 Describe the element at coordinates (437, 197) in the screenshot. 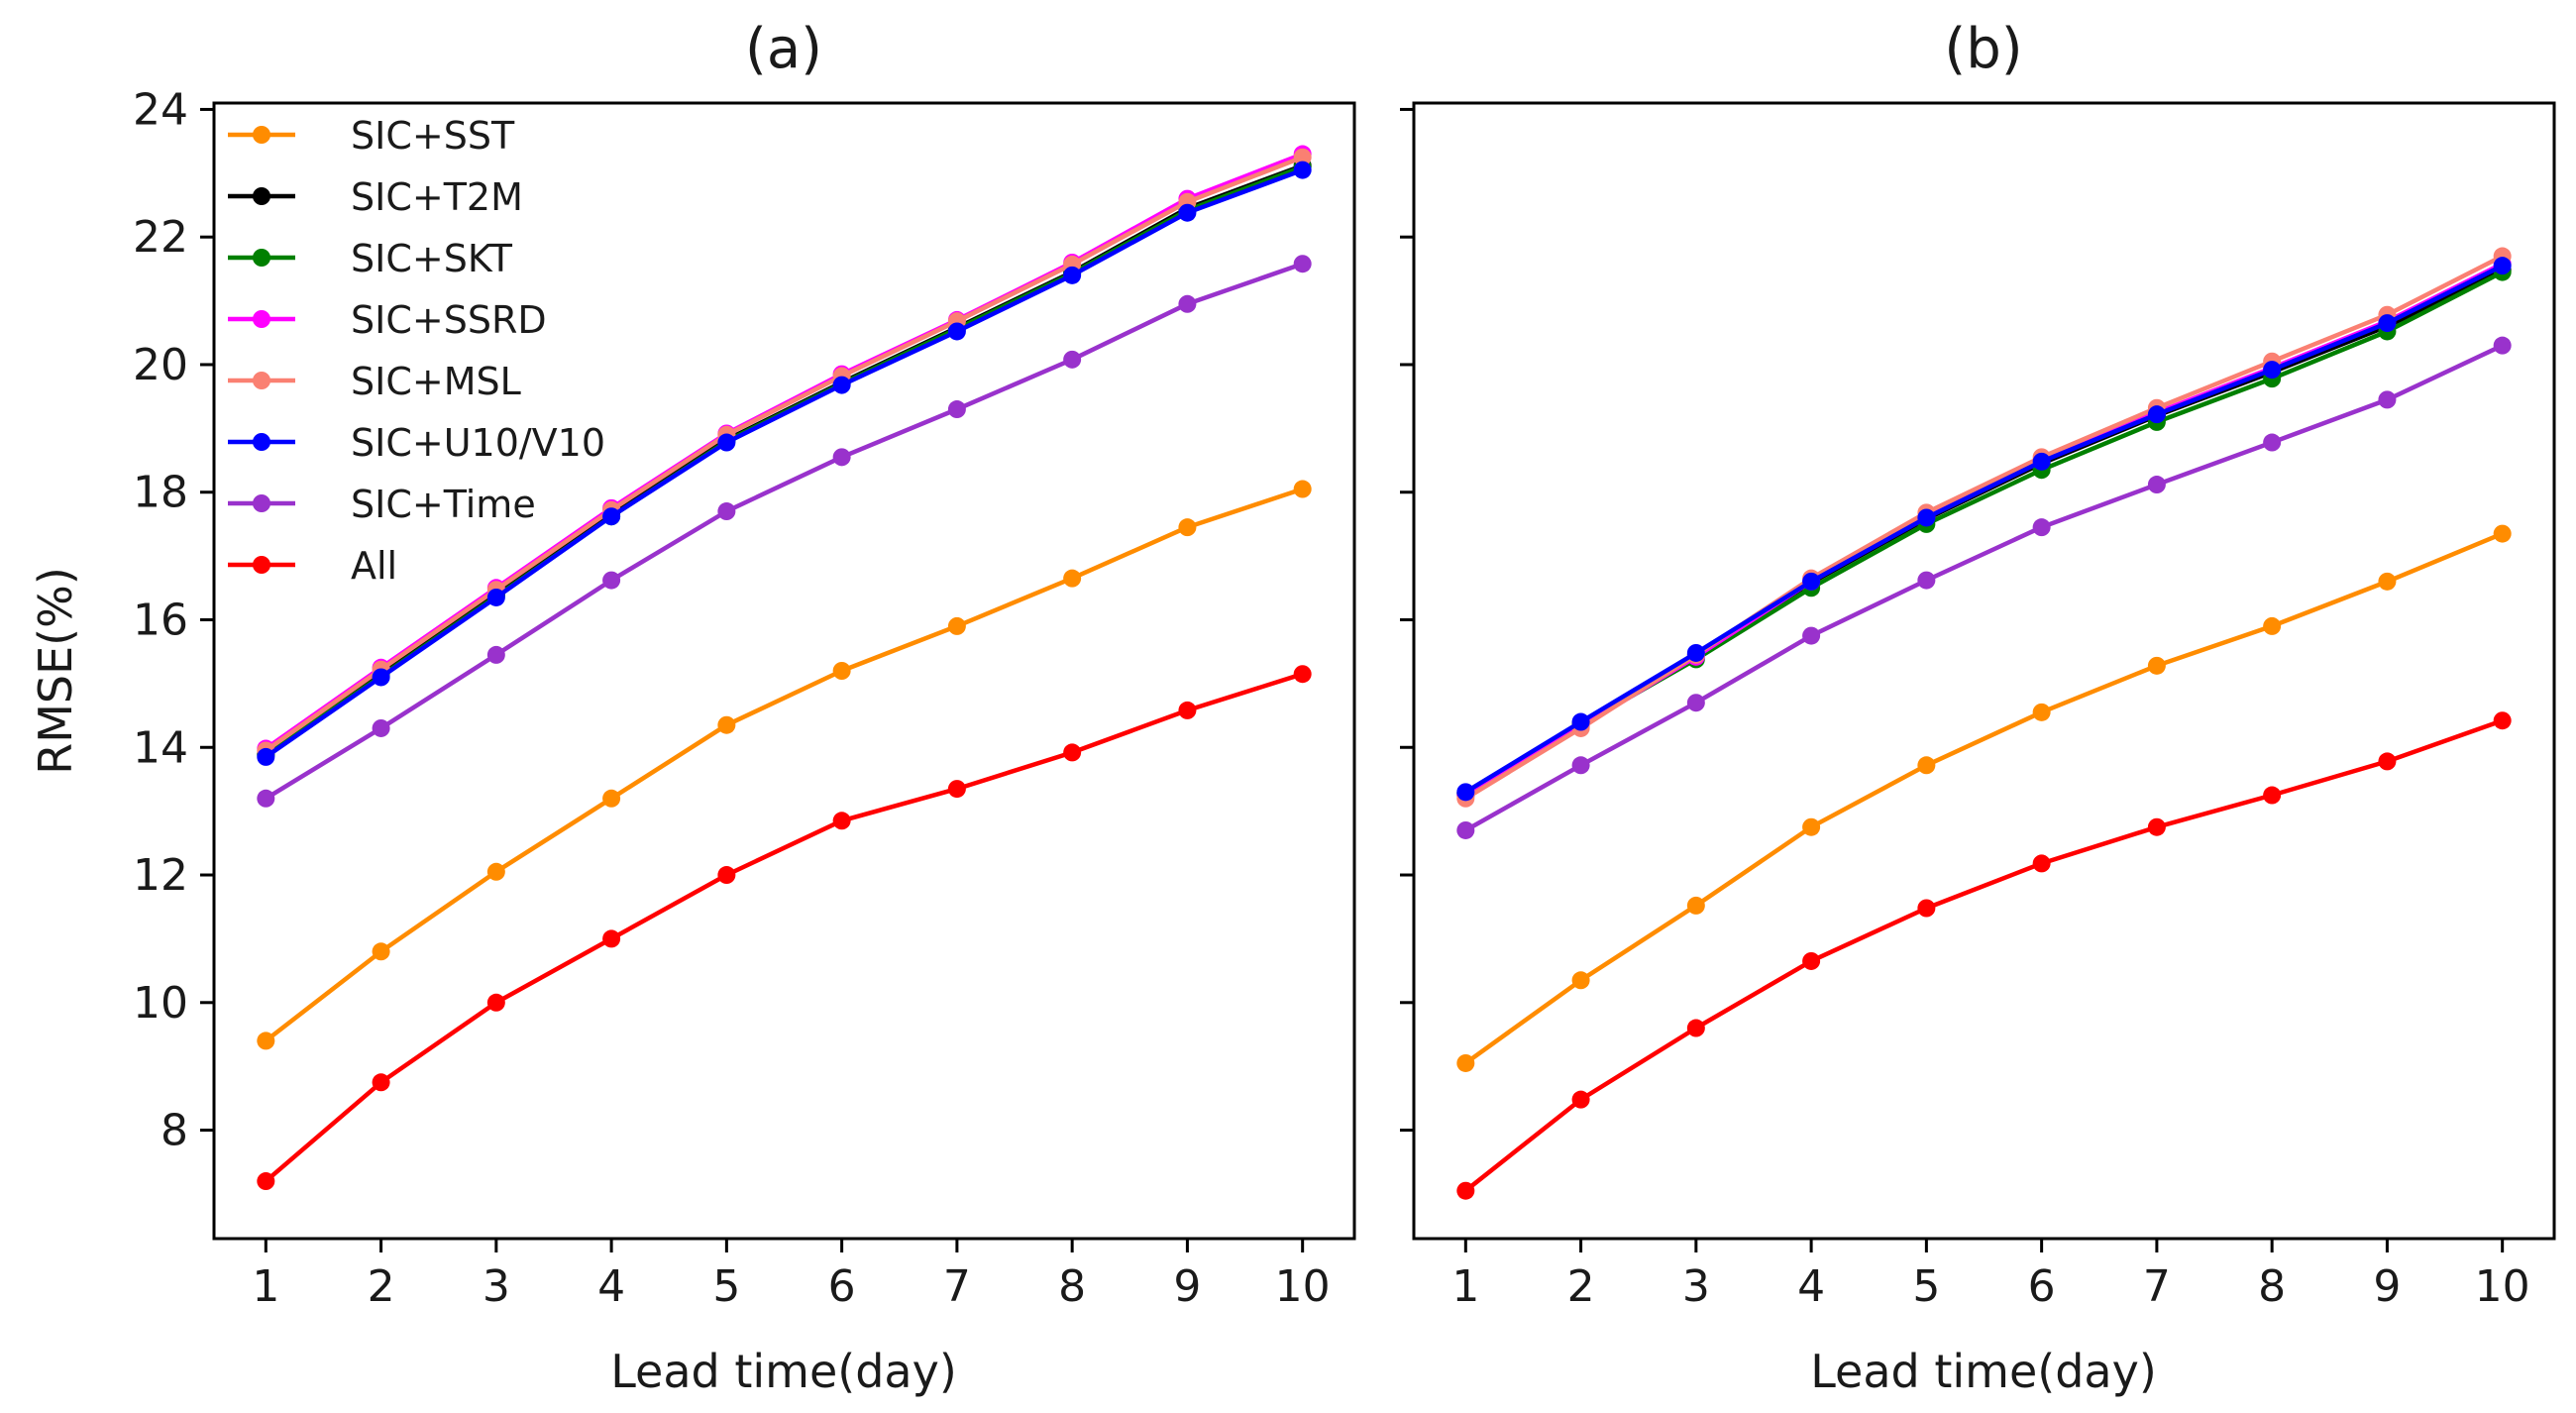

I see `legend-label: SIC+T2M` at that location.